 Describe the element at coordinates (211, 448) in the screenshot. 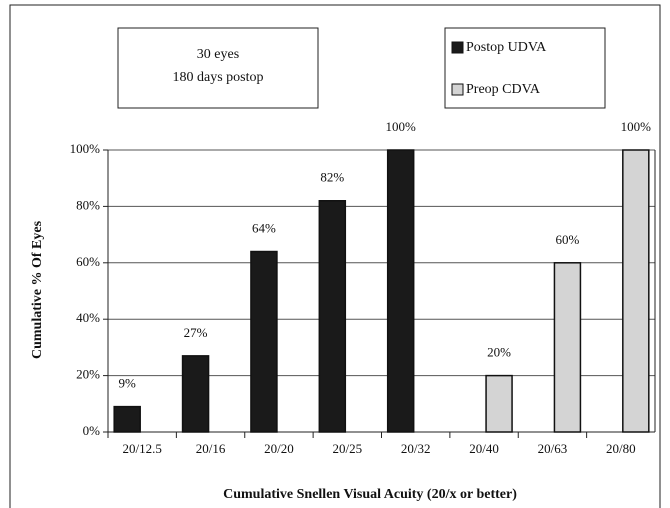

I see `x-tick-label: 20/16` at that location.